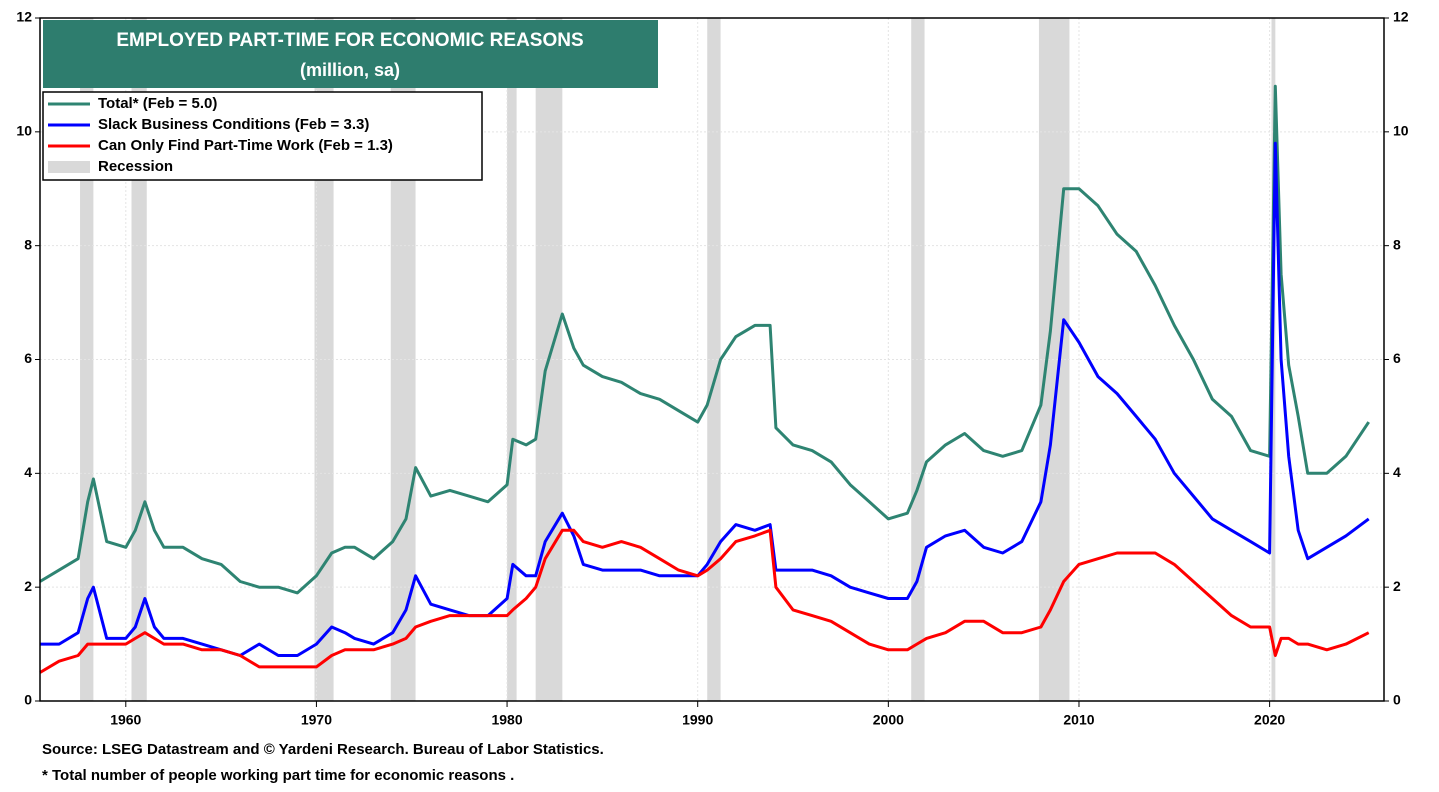  Describe the element at coordinates (1401, 131) in the screenshot. I see `y2-tick-label: 10` at that location.